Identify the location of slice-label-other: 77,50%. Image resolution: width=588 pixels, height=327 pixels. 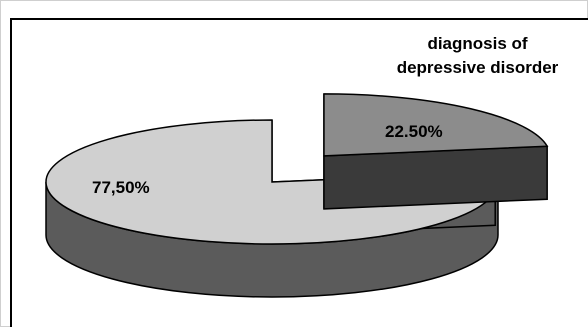
(121, 187).